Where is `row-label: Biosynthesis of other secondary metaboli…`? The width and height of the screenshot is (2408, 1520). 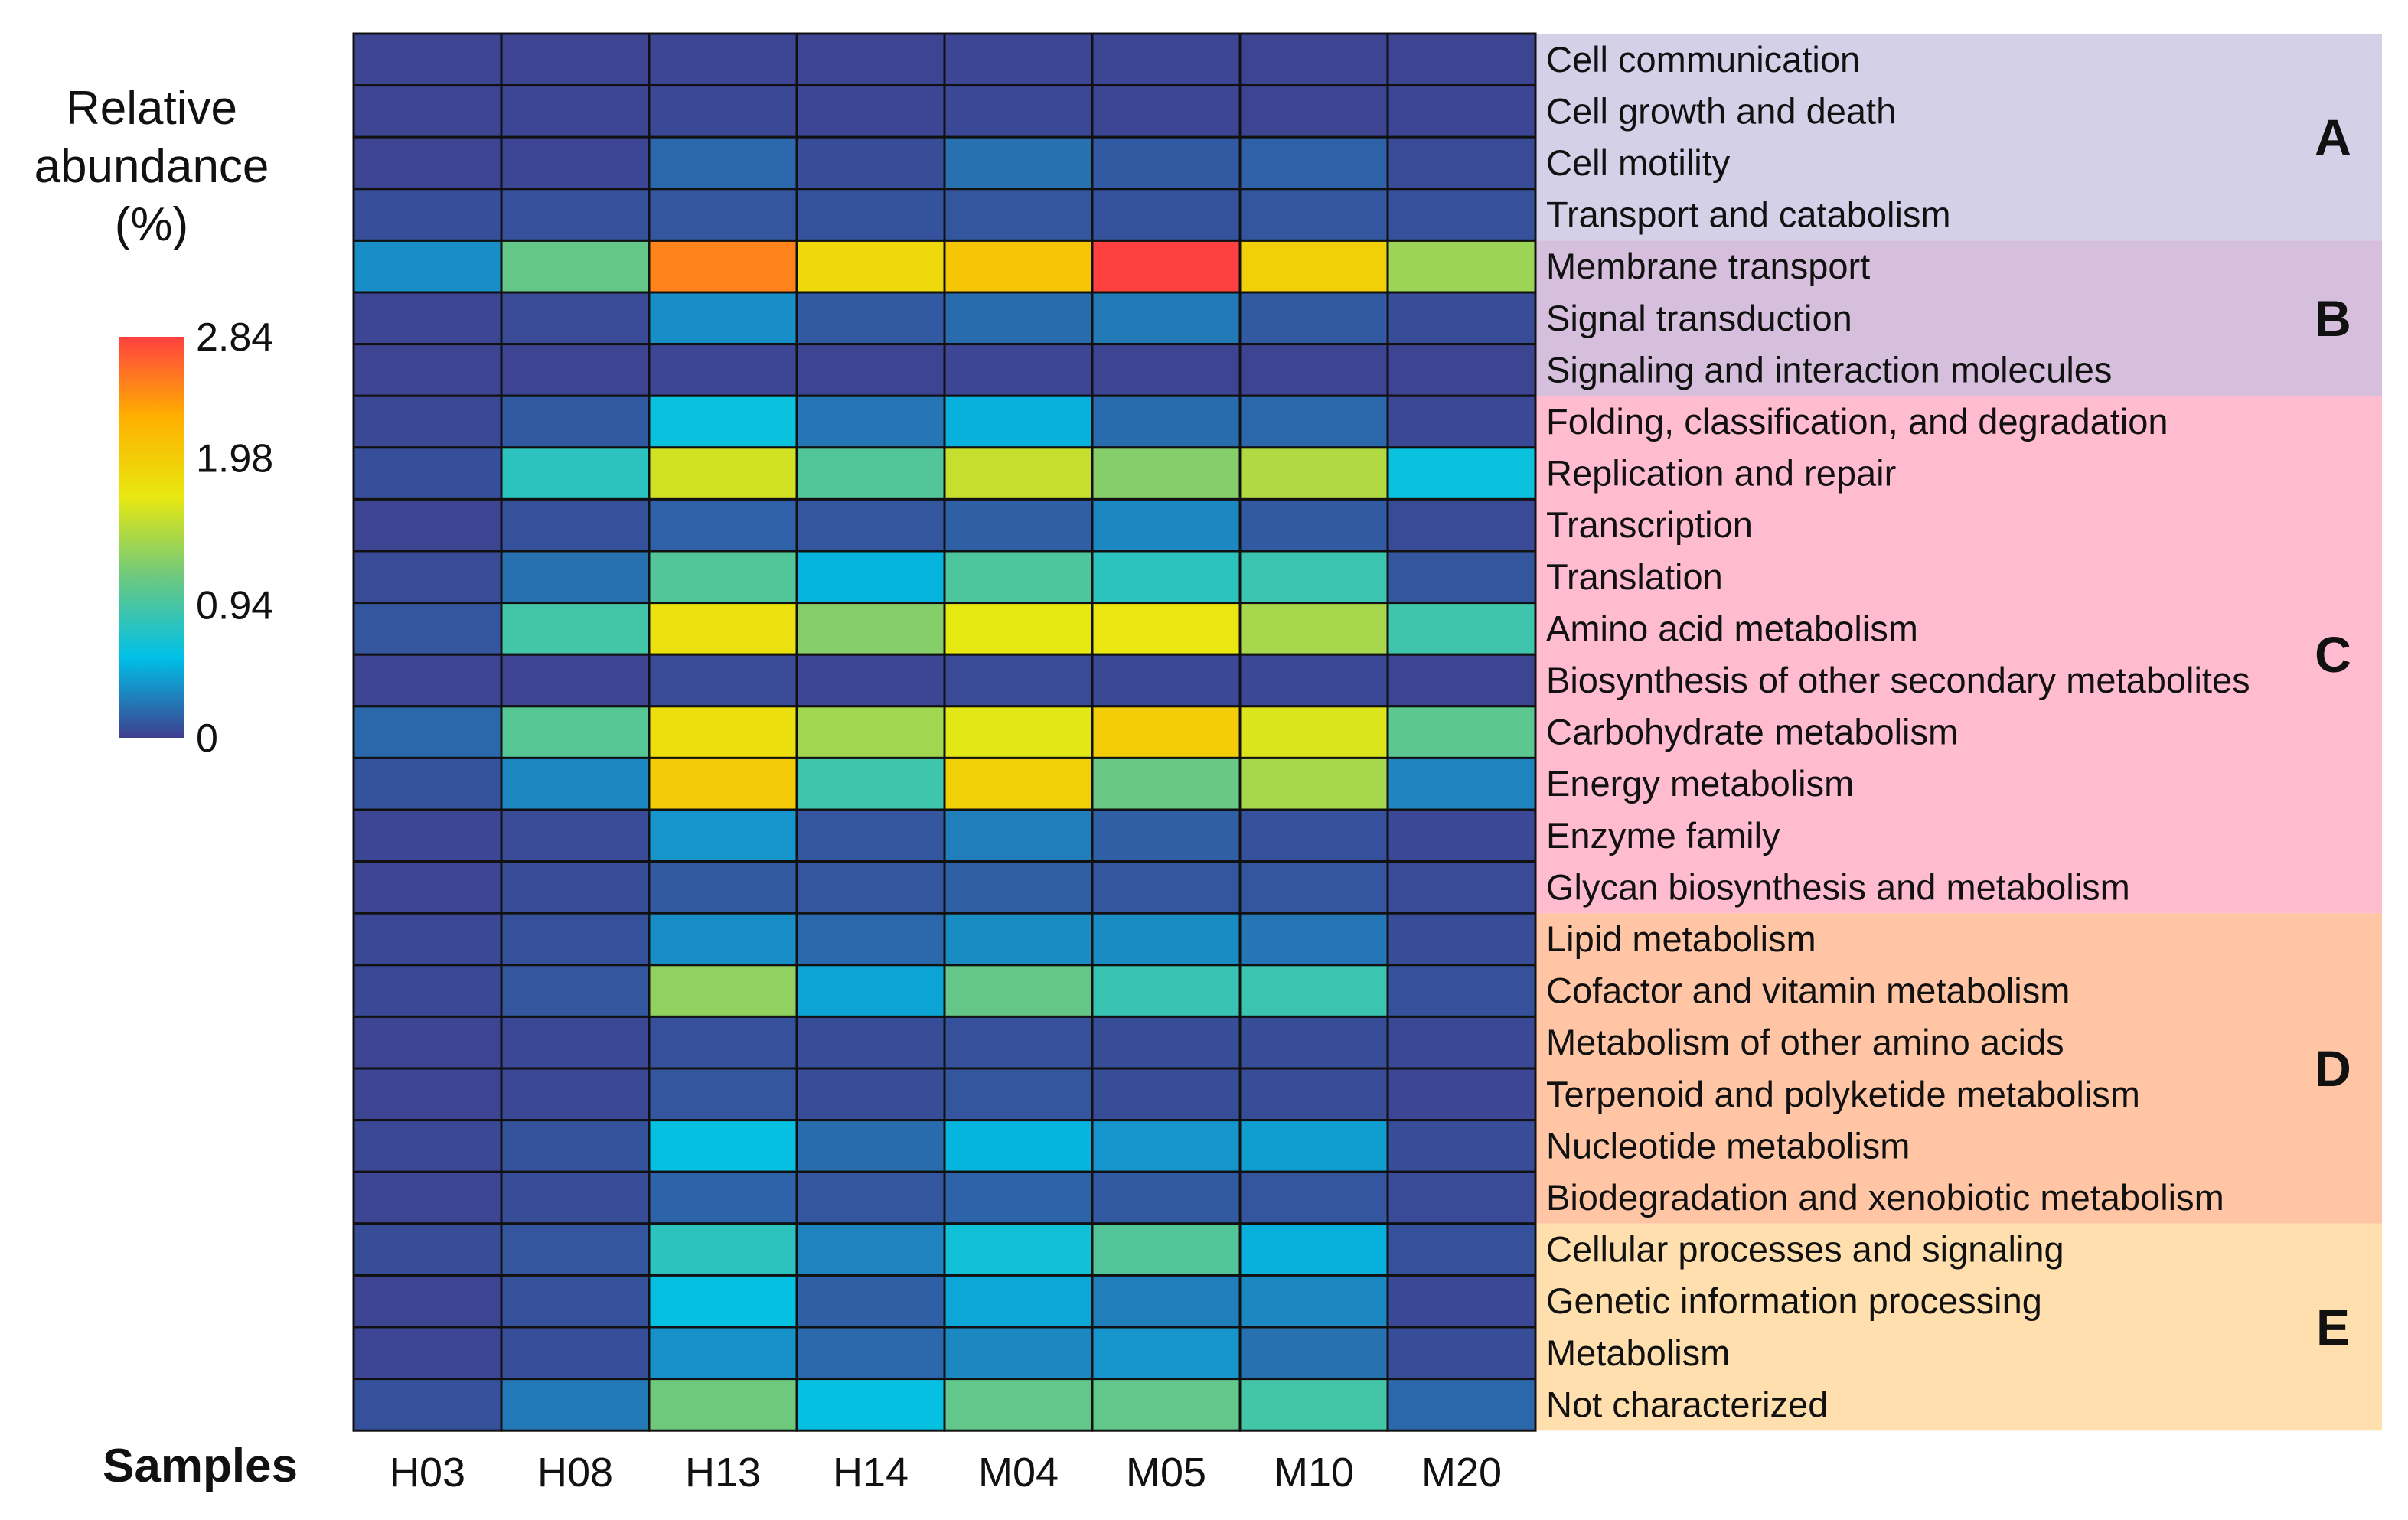
row-label: Biosynthesis of other secondary metaboli… is located at coordinates (1898, 680).